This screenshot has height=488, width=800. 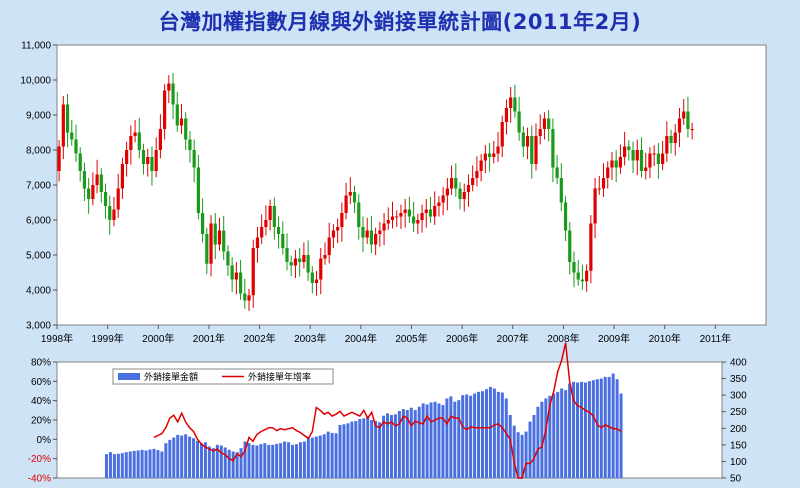 What do you see at coordinates (171, 377) in the screenshot?
I see `legend-label-bars: 外銷接單金額` at bounding box center [171, 377].